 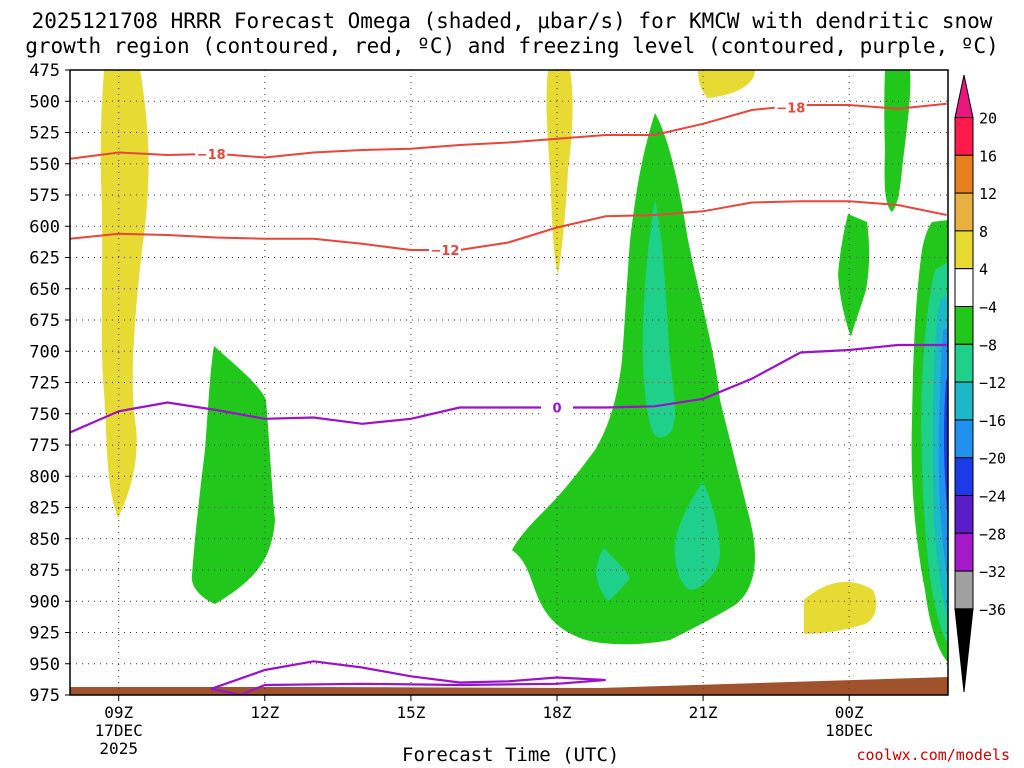 What do you see at coordinates (511, 755) in the screenshot?
I see `x-axis-label: Forecast Time (UTC)` at bounding box center [511, 755].